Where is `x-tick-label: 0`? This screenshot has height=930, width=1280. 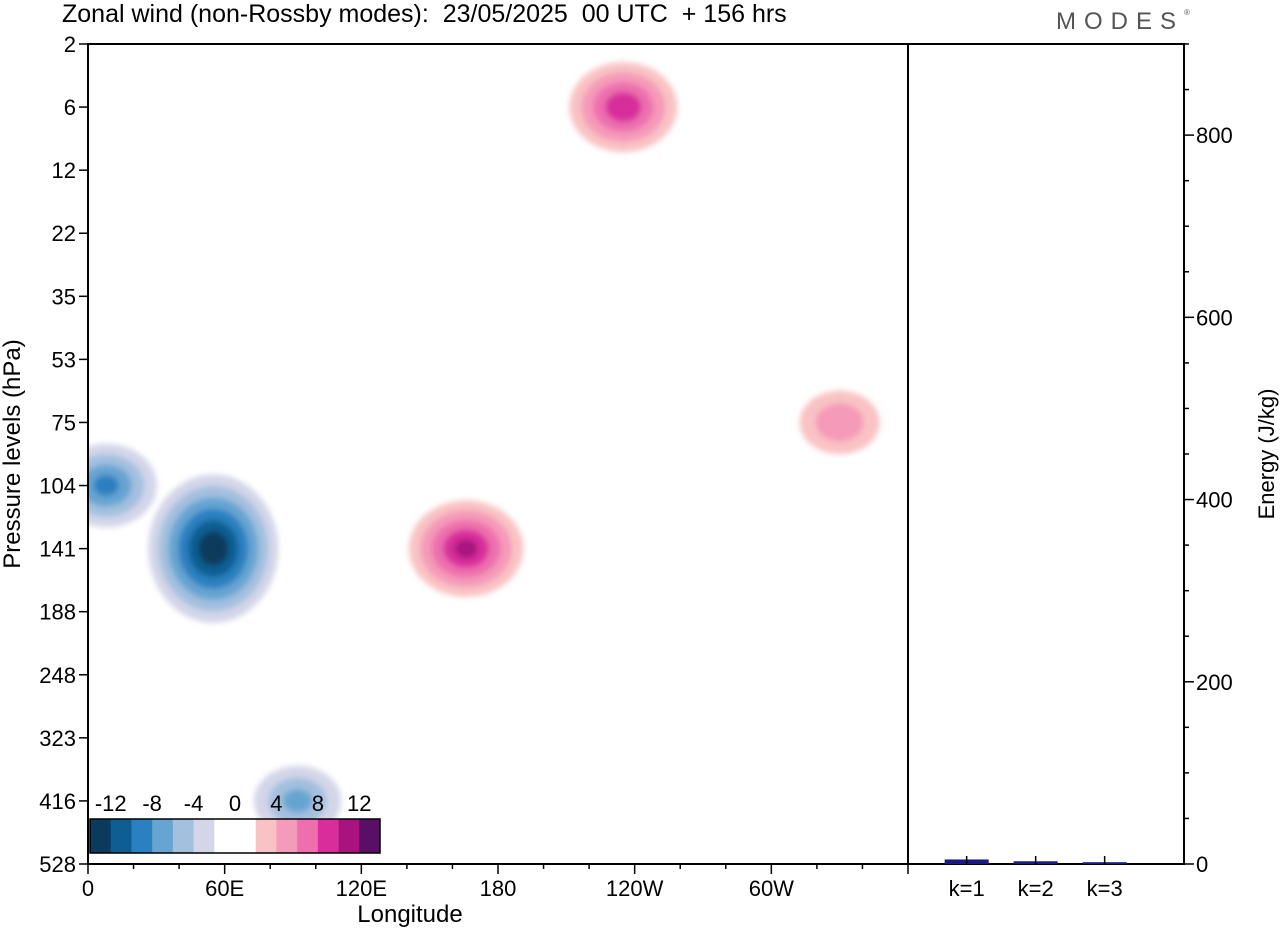
x-tick-label: 0 is located at coordinates (88, 888).